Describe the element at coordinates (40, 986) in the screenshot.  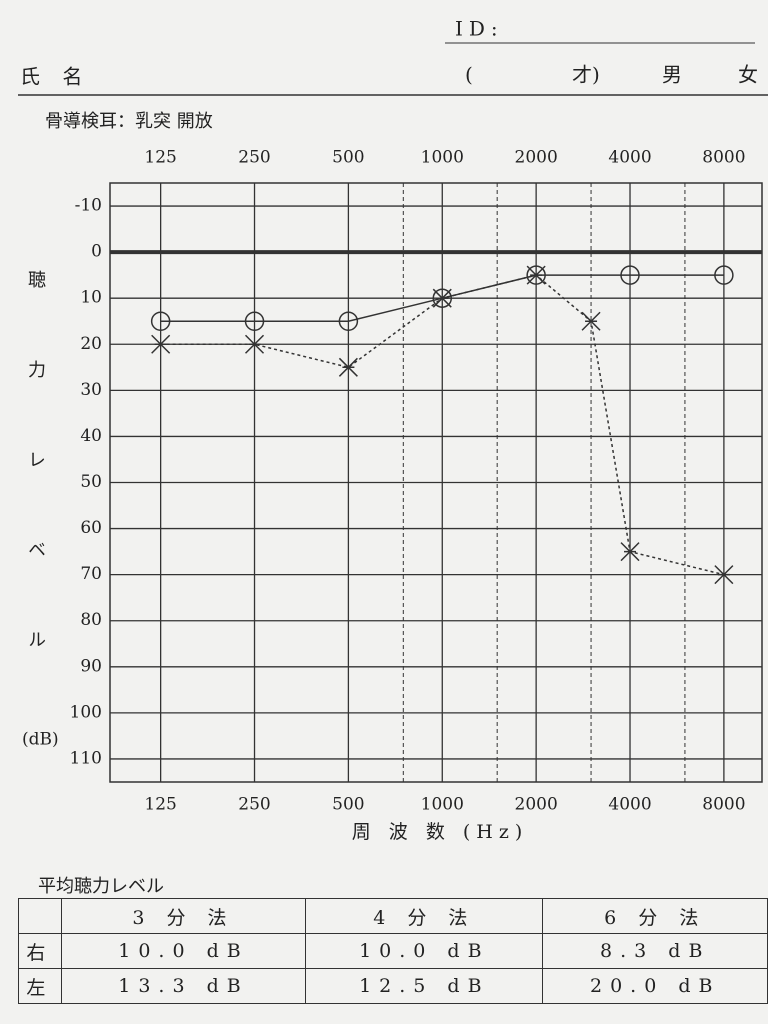
I see `cell: 左` at that location.